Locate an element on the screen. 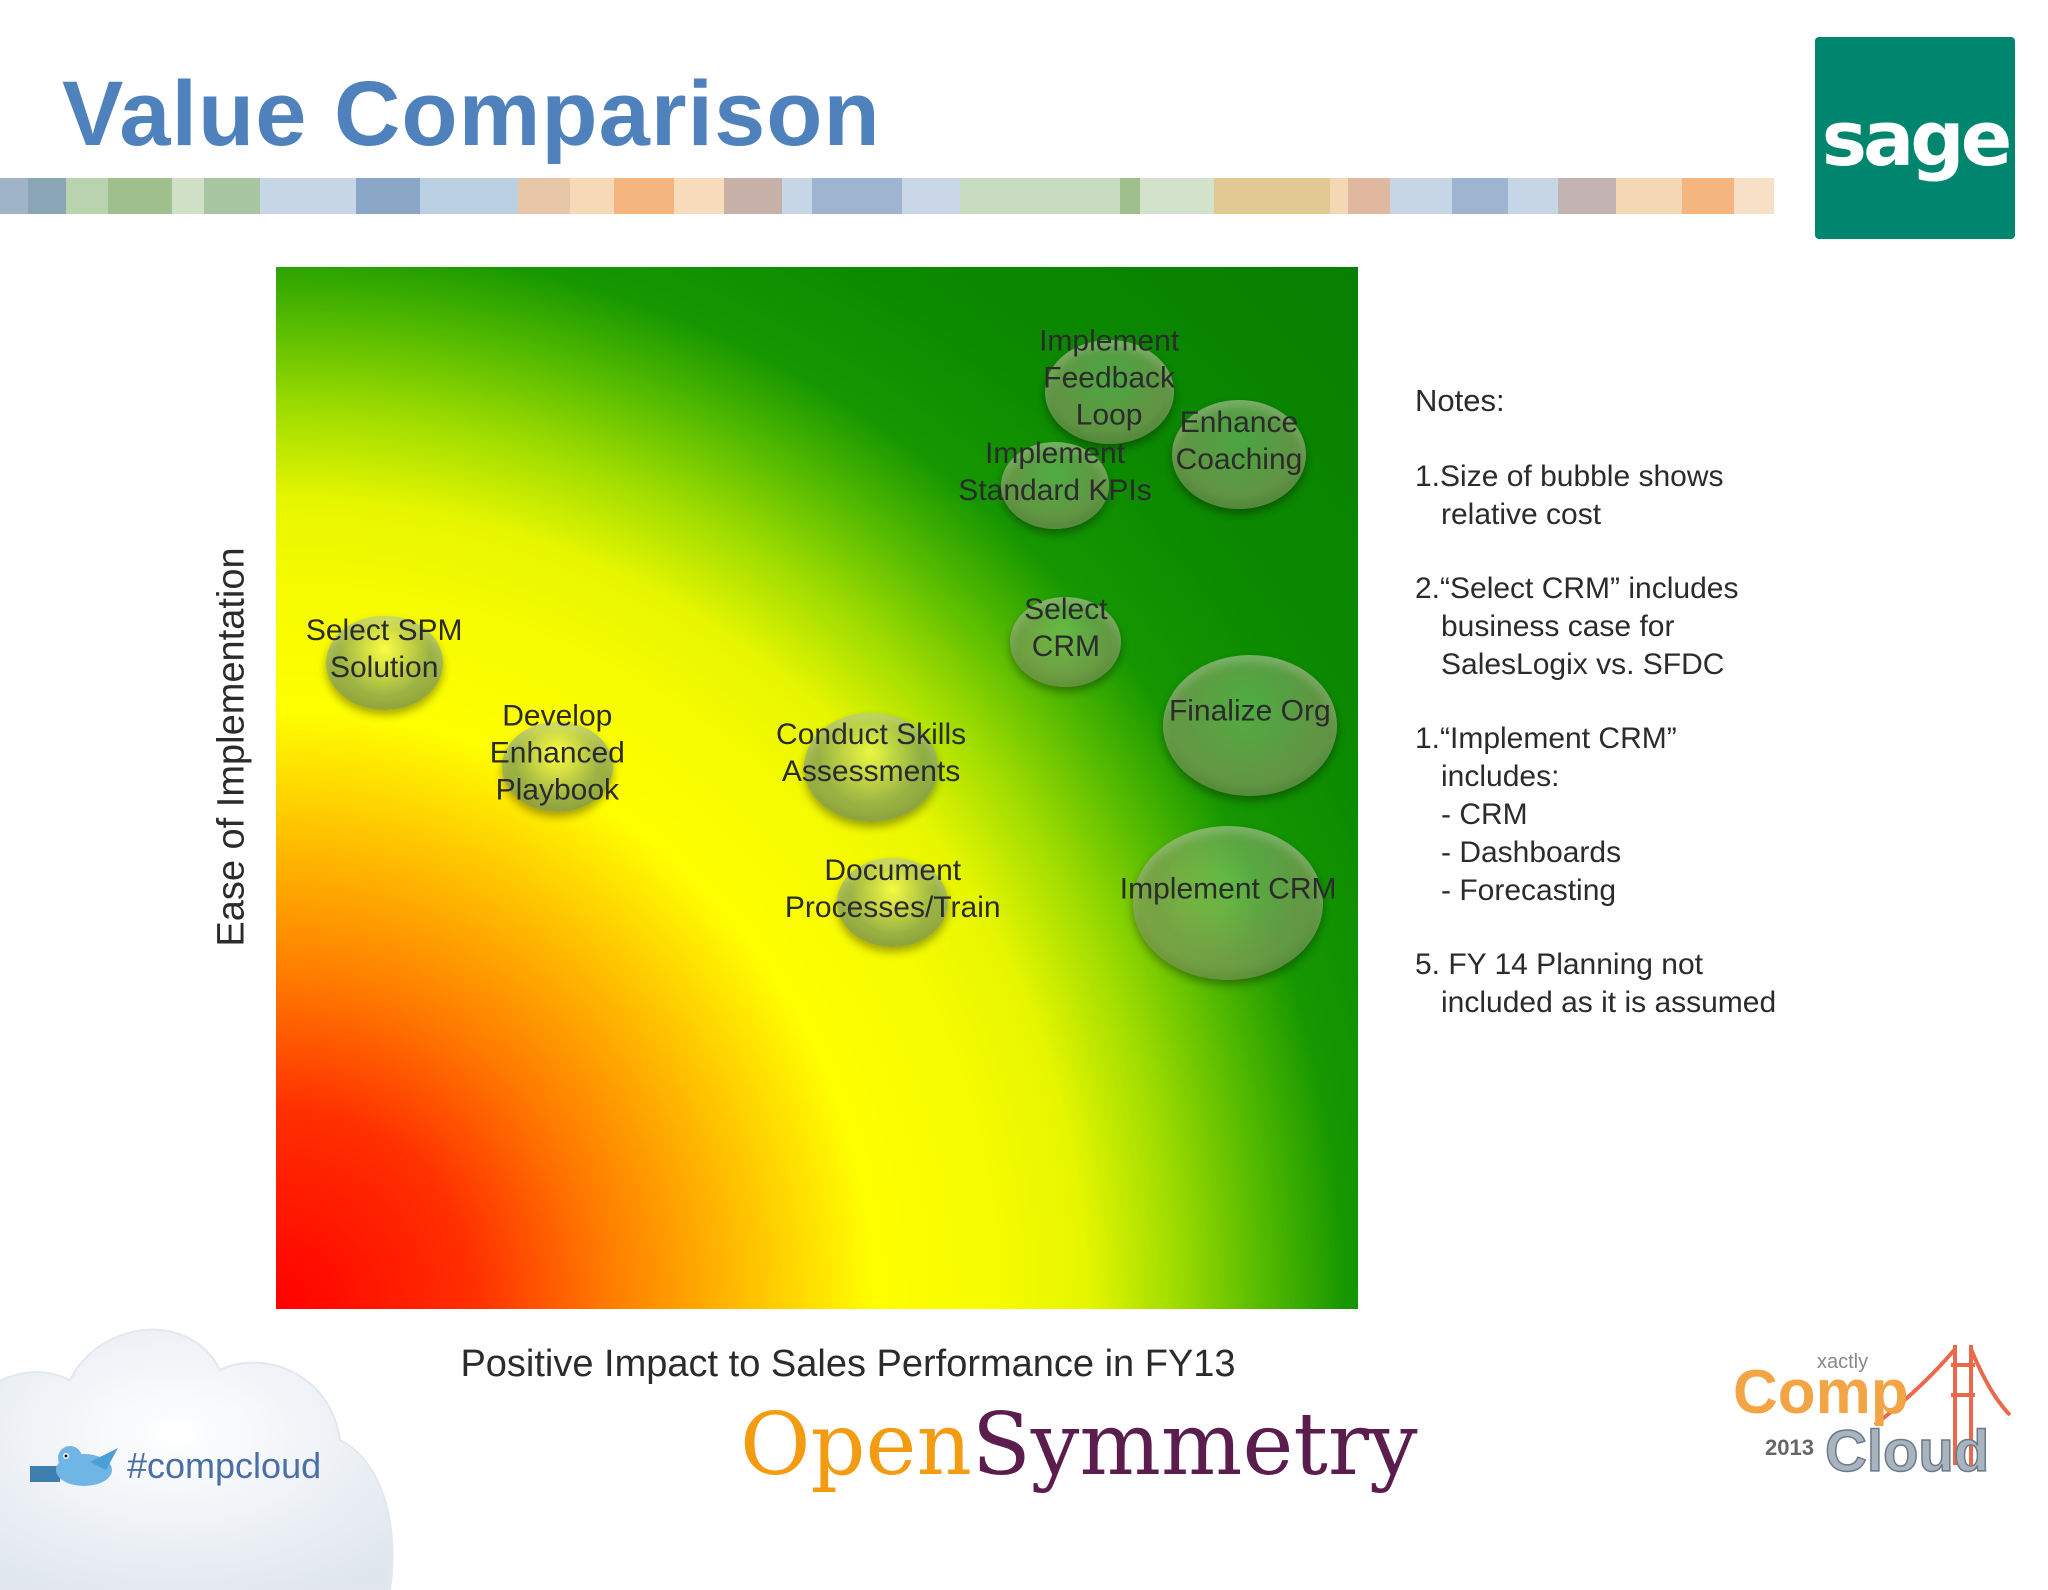 The height and width of the screenshot is (1590, 2048). bubble-label-line: Feedback is located at coordinates (1109, 378).